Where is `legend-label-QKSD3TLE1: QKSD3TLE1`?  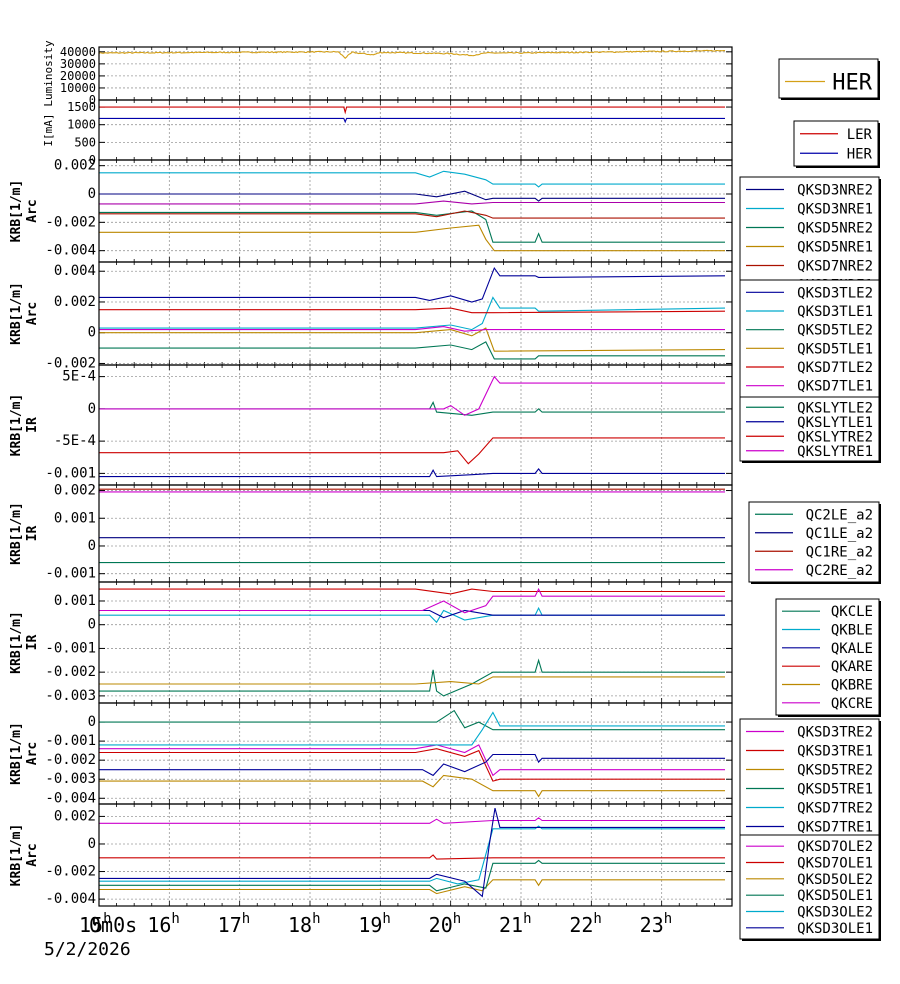 legend-label-QKSD3TLE1: QKSD3TLE1 is located at coordinates (835, 312).